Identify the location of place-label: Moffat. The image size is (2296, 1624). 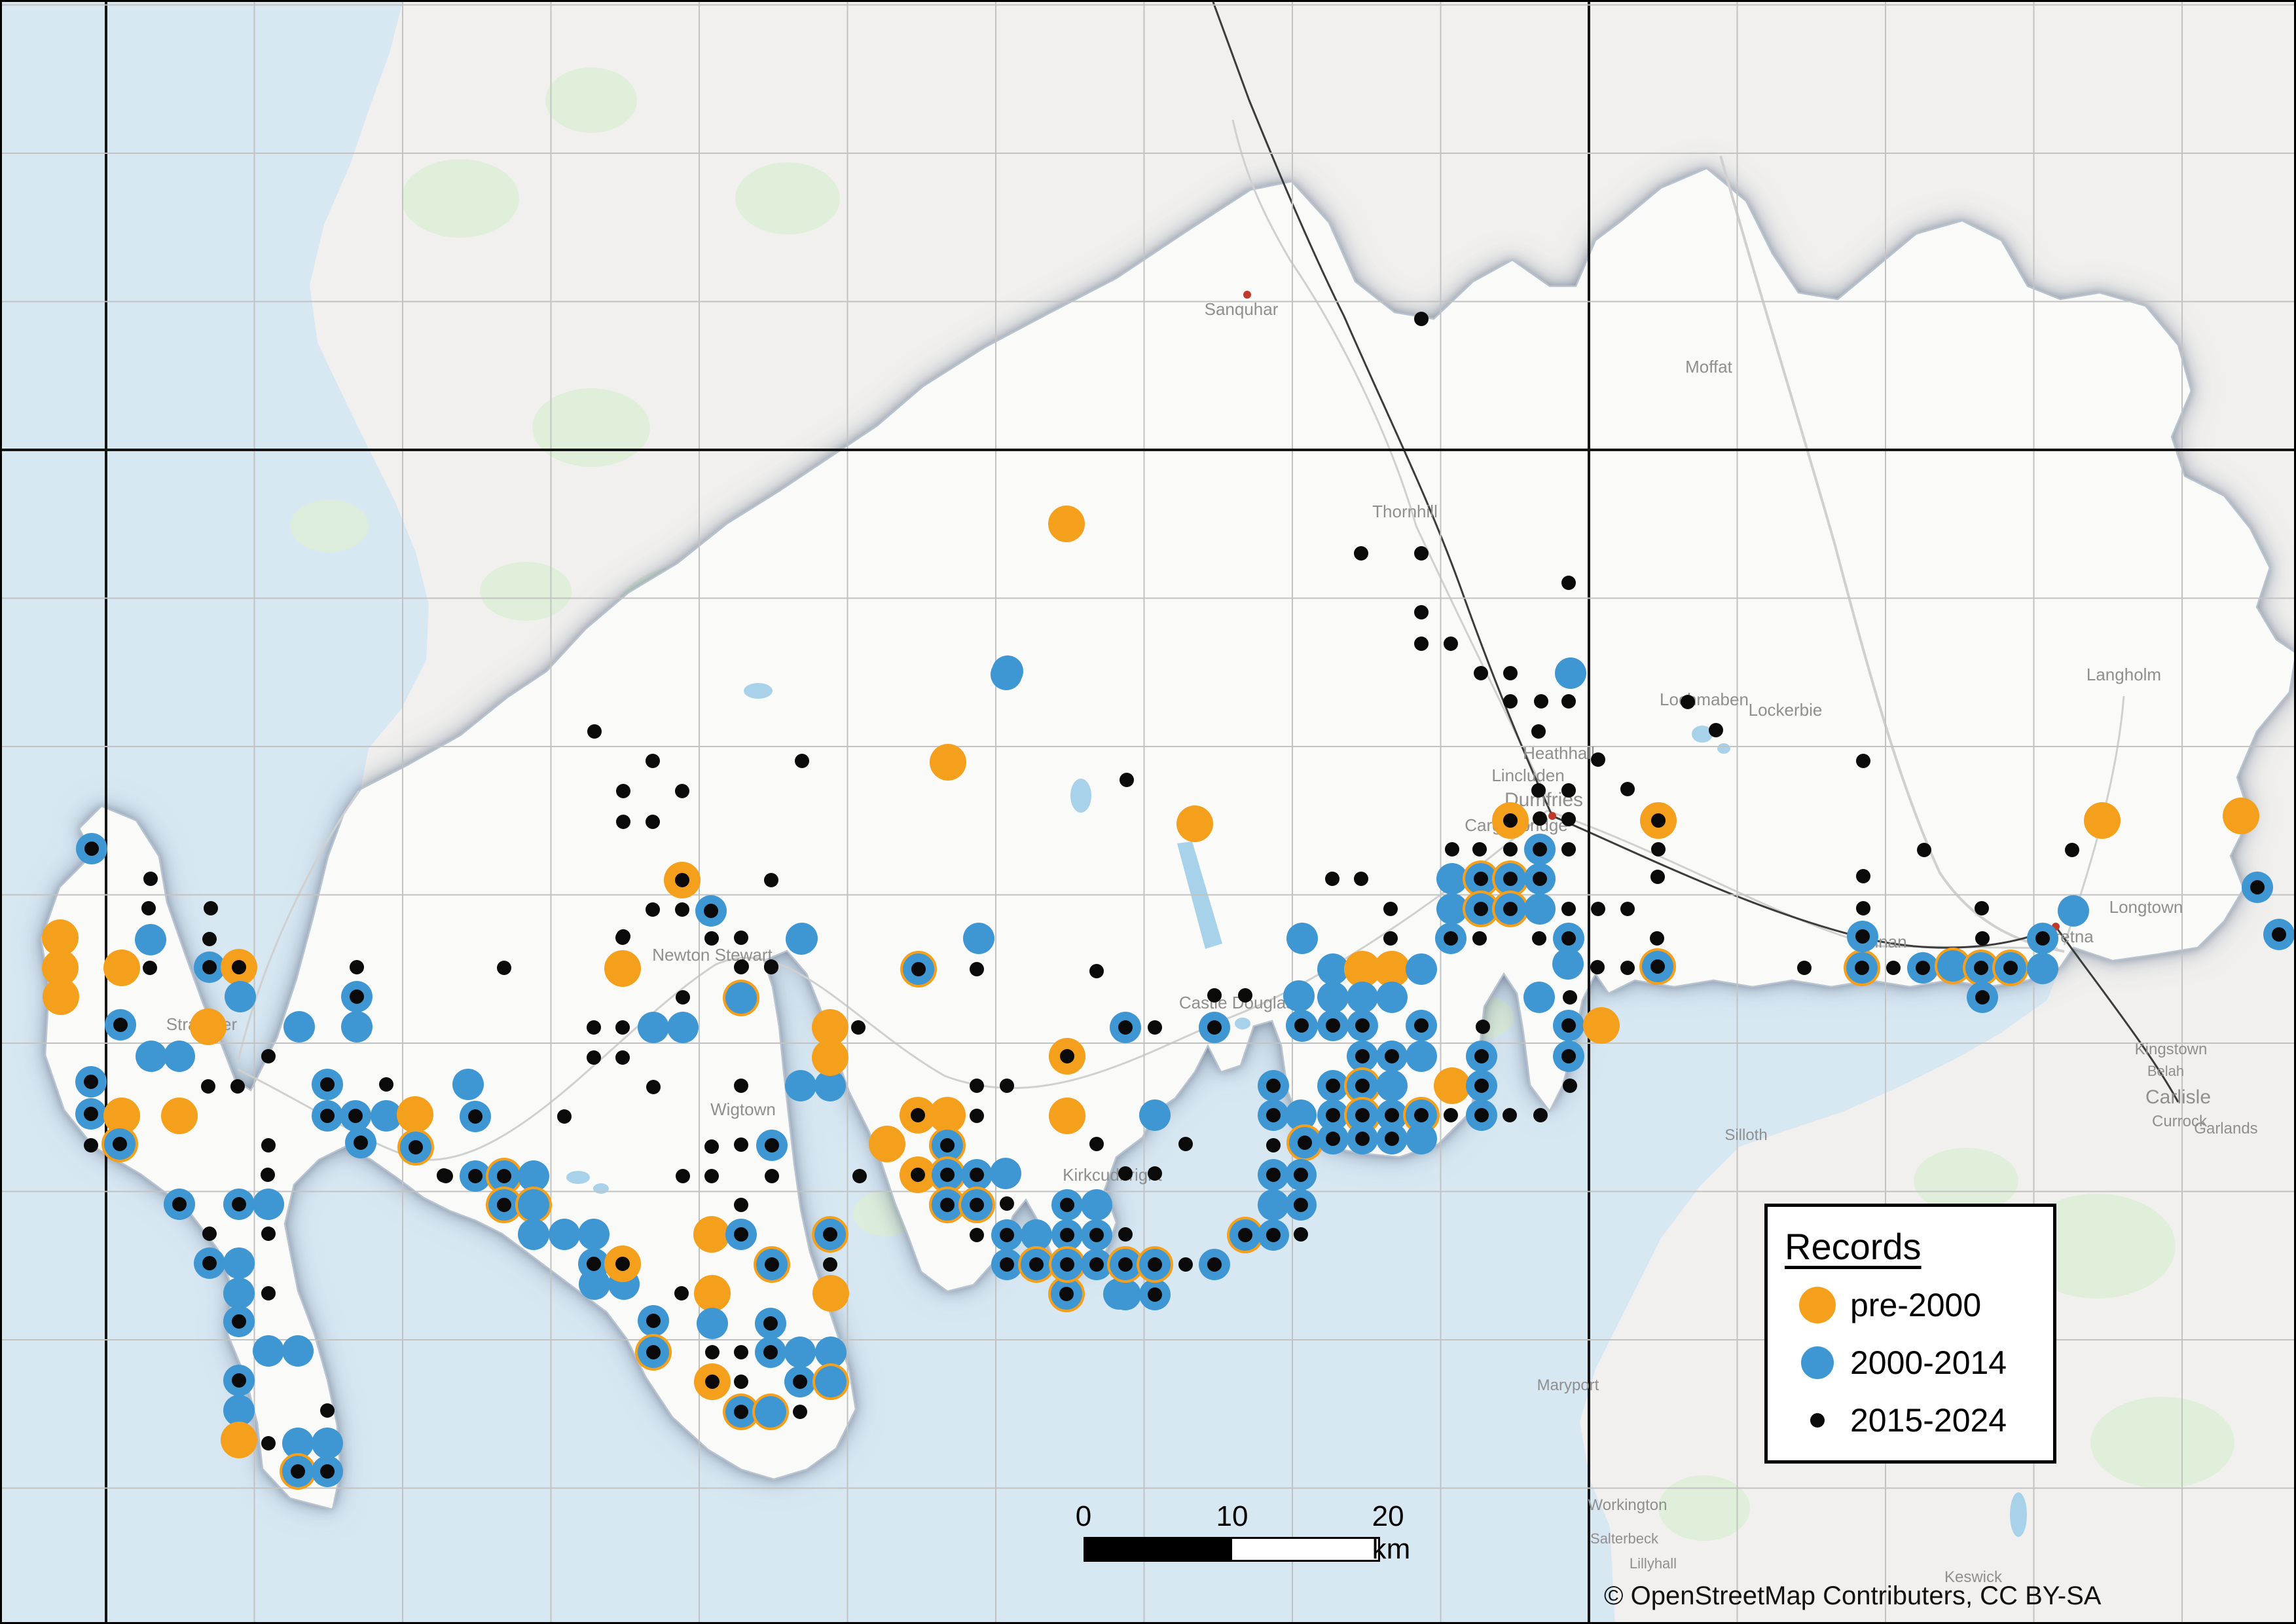
(1709, 367).